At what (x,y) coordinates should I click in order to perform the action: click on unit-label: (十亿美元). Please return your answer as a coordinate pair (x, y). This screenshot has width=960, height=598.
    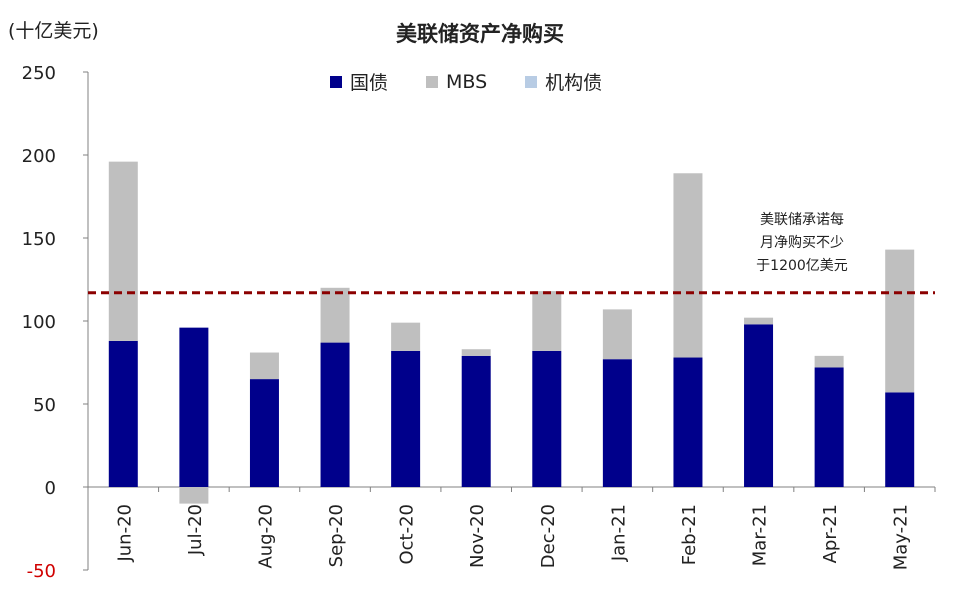
    Looking at the image, I should click on (53, 31).